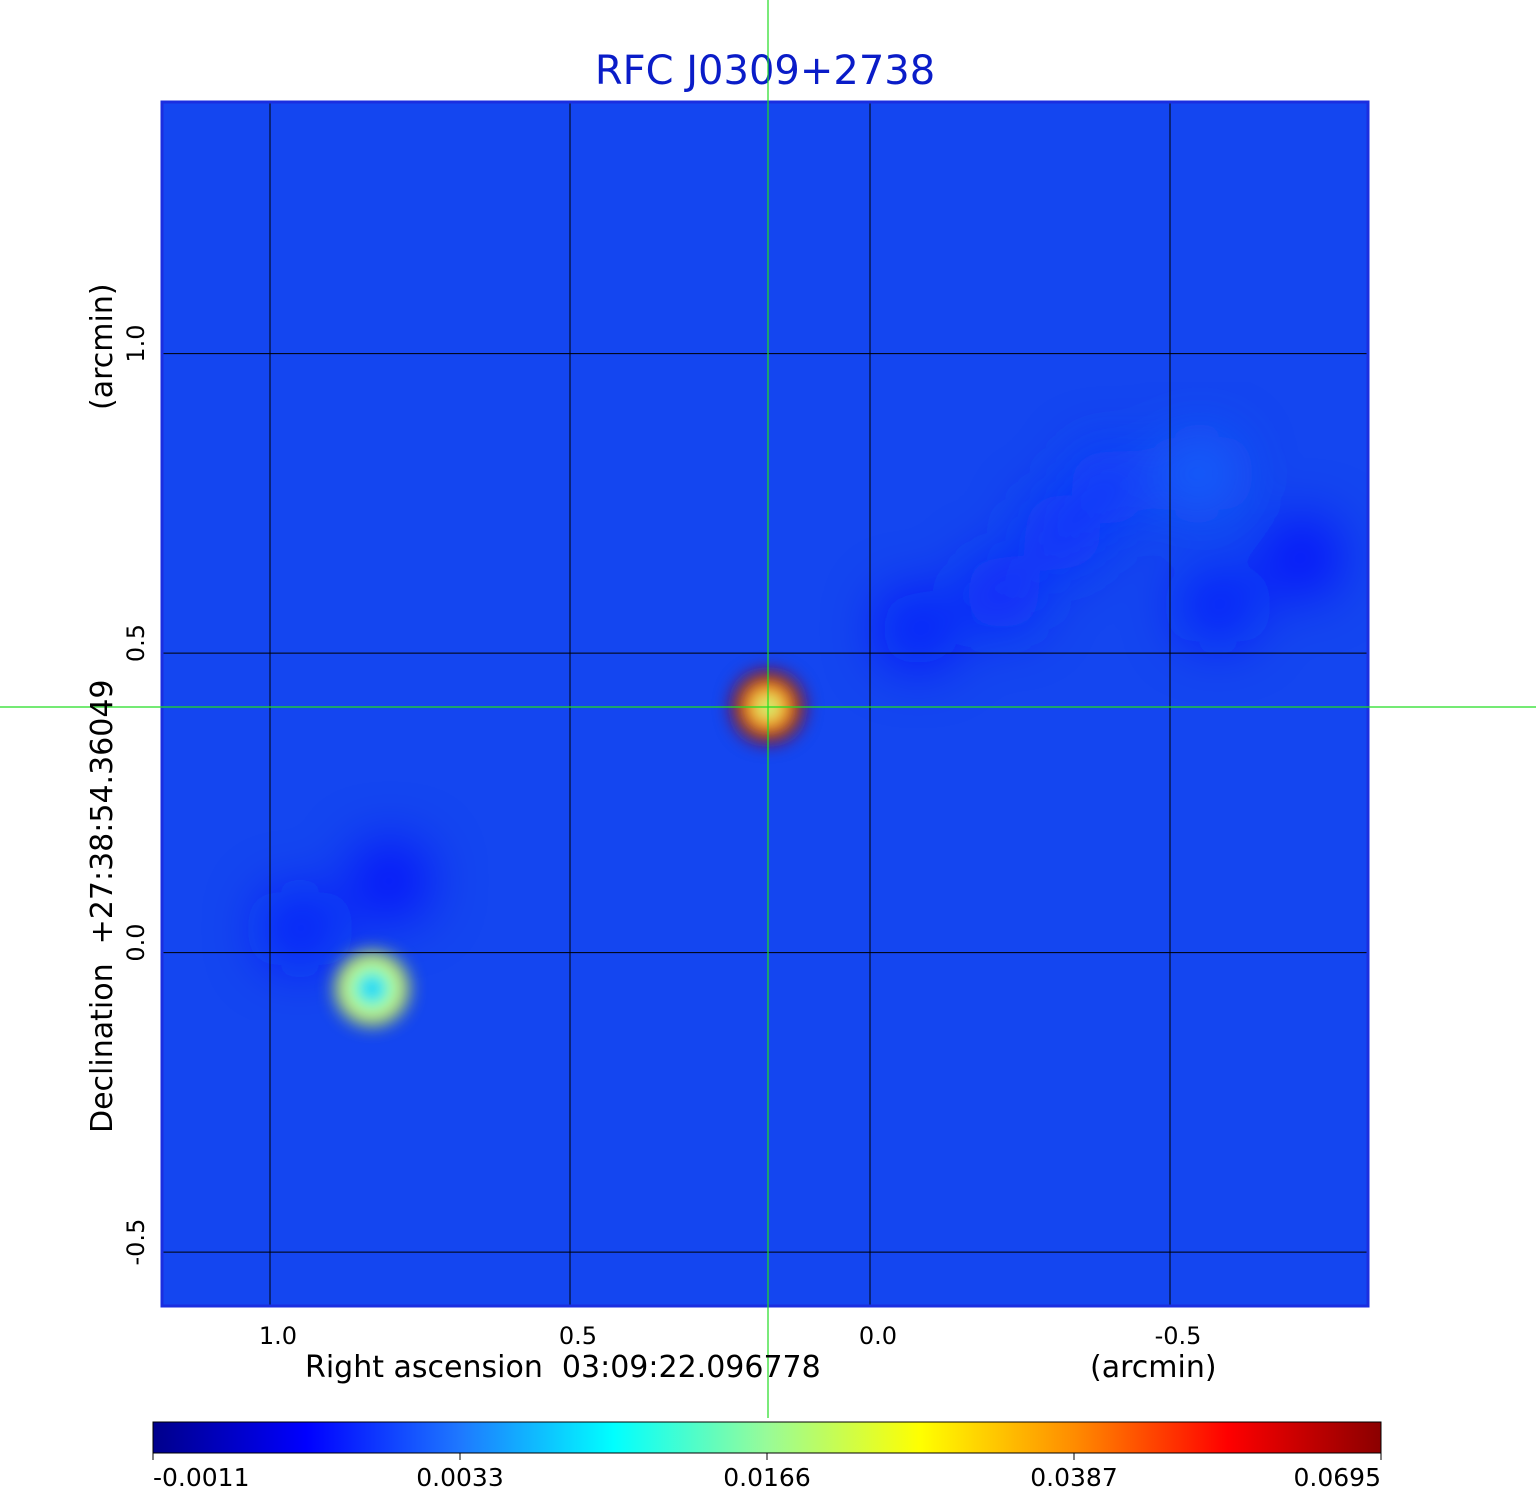 This screenshot has width=1536, height=1511. Describe the element at coordinates (1178, 1336) in the screenshot. I see `x-tick-label: -0.5` at that location.